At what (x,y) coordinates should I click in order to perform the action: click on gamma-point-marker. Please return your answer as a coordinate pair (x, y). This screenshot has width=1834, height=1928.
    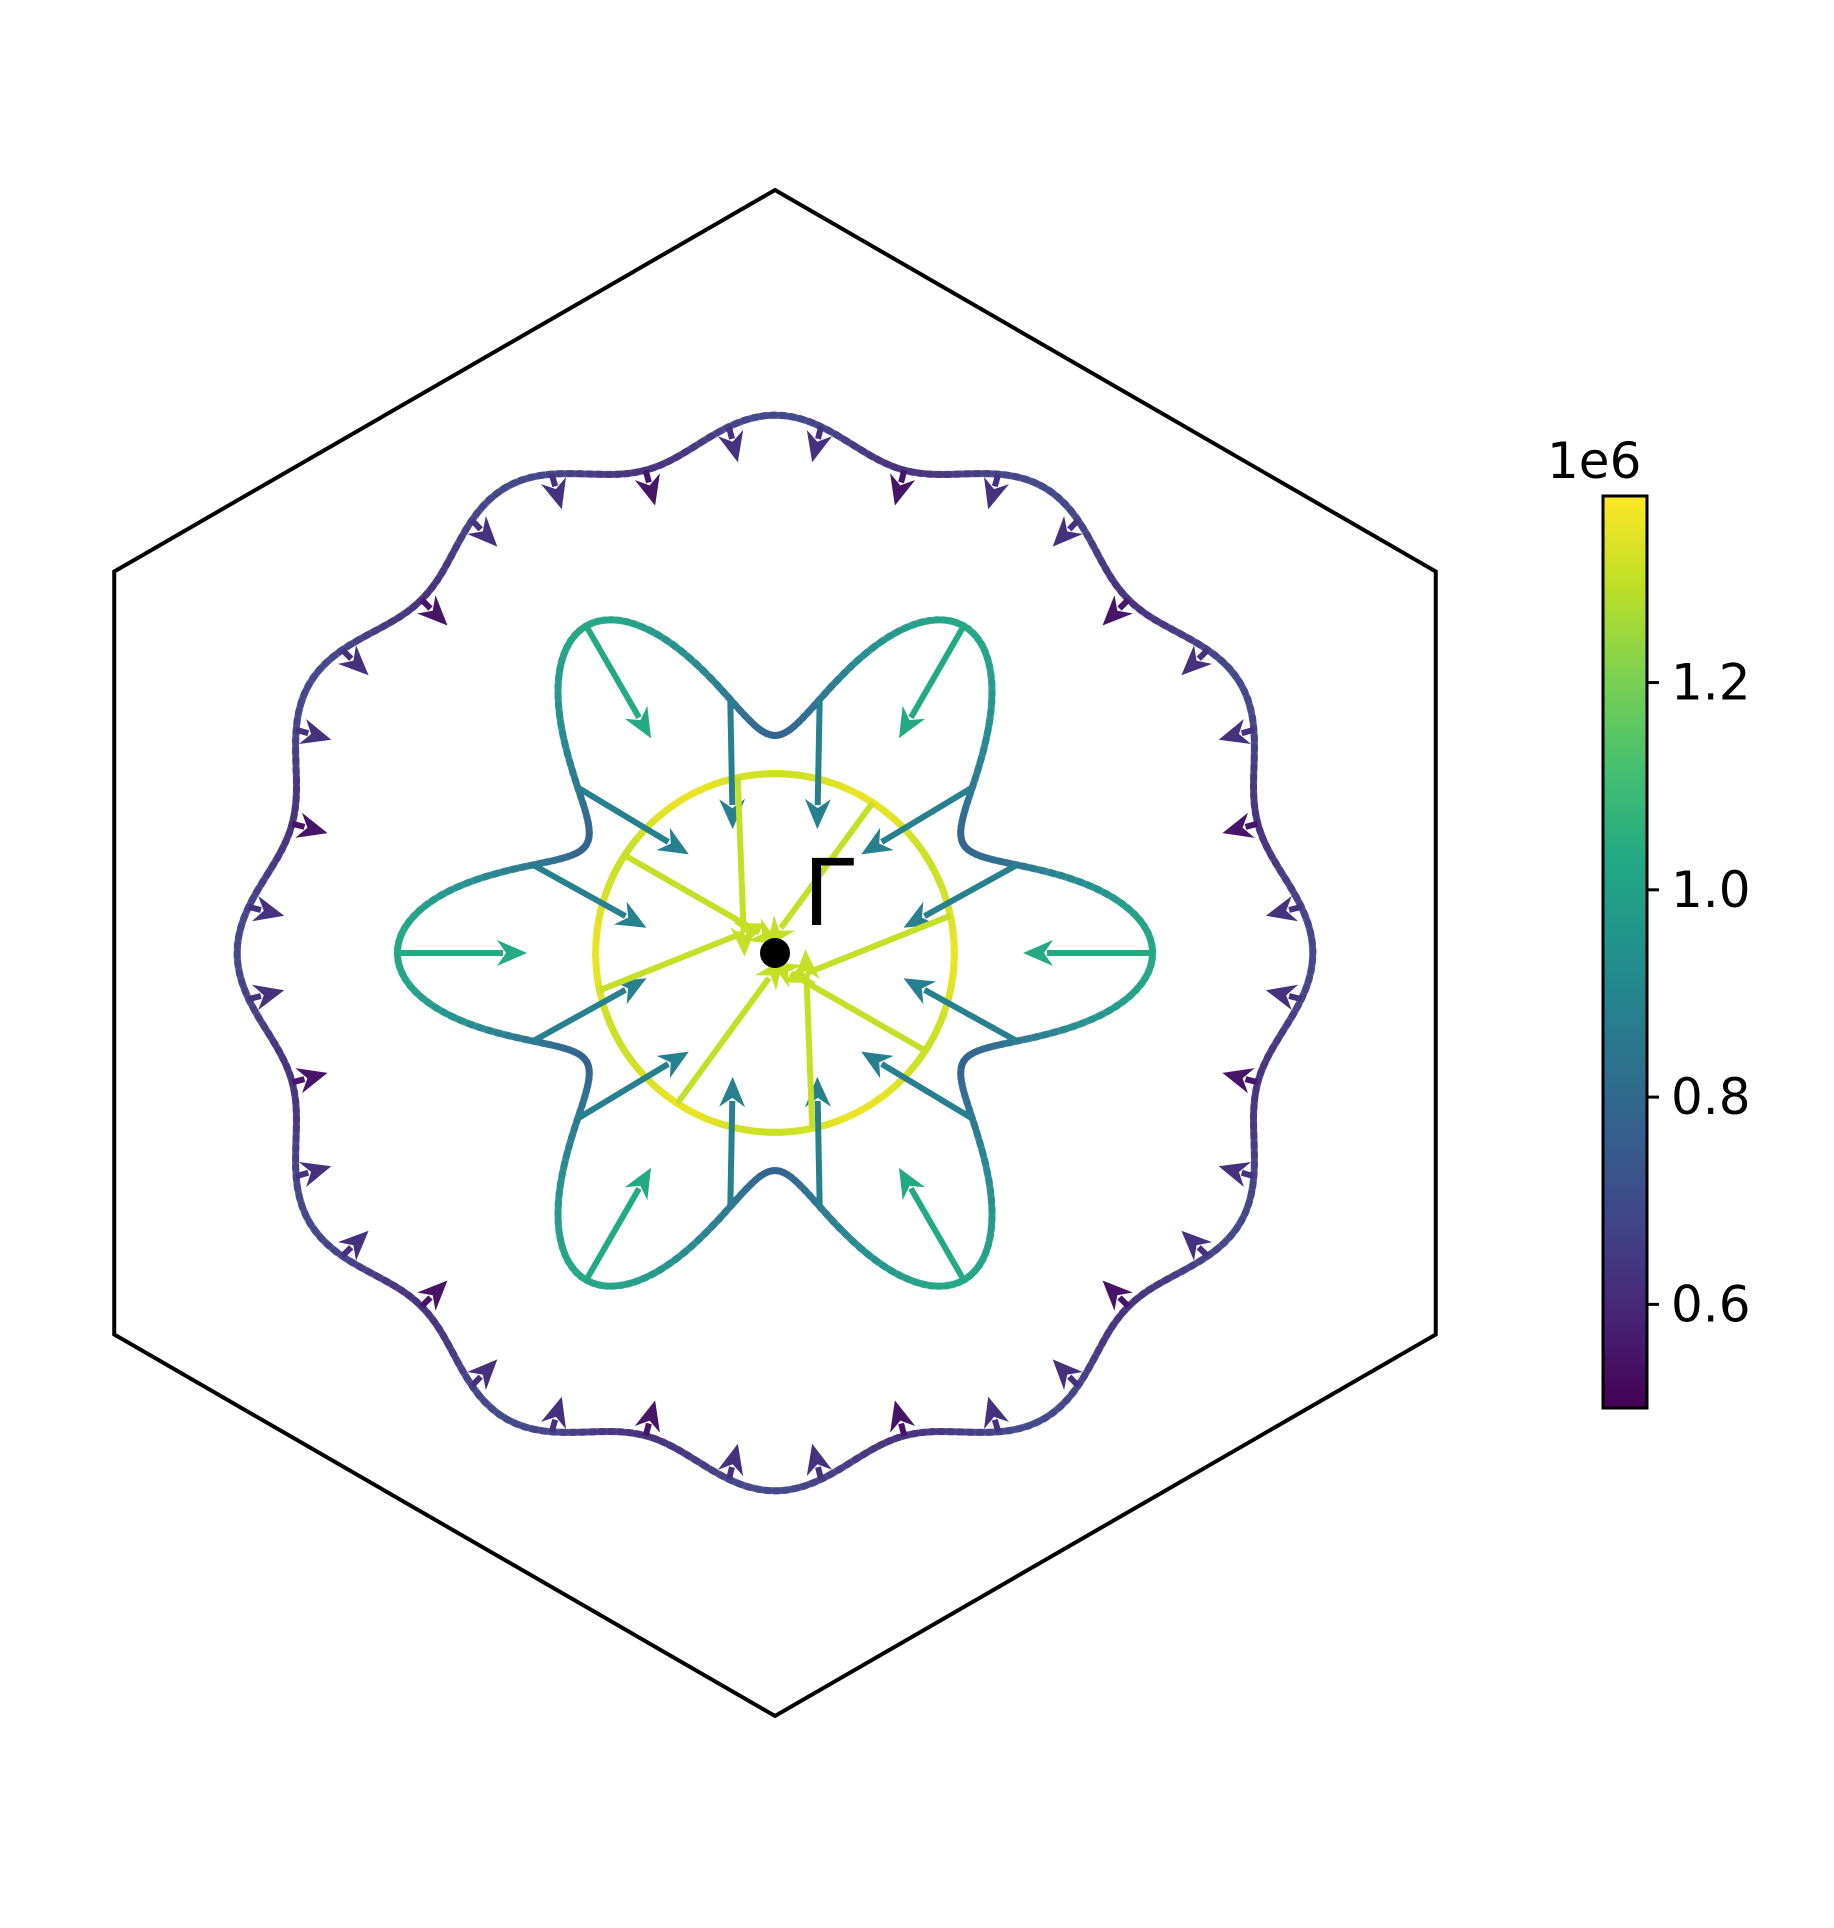
    Looking at the image, I should click on (775, 953).